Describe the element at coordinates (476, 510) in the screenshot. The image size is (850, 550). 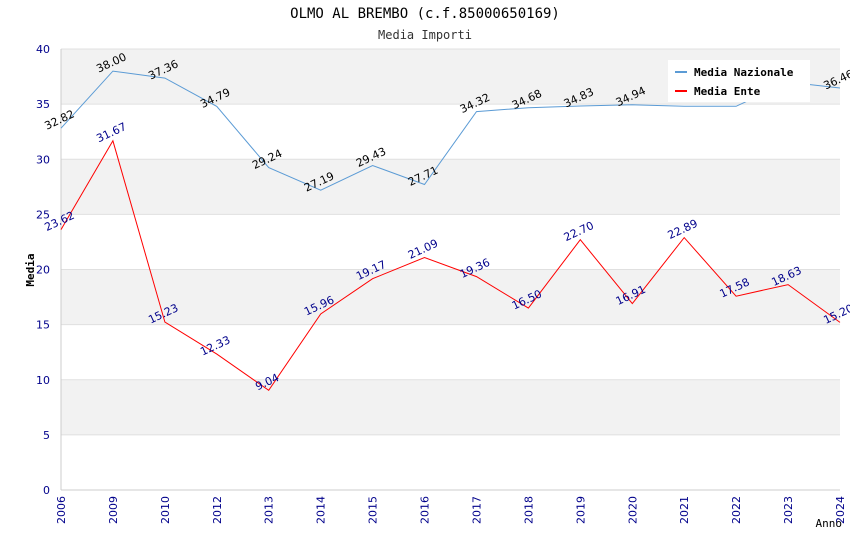
I see `x-tick-label: 2017` at that location.